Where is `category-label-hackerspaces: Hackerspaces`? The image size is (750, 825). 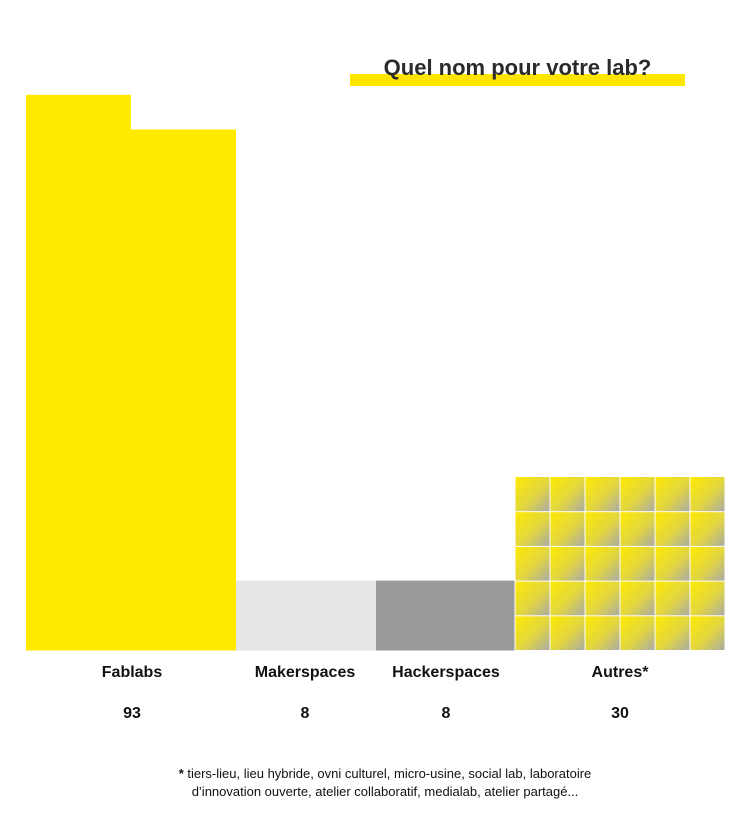
category-label-hackerspaces: Hackerspaces is located at coordinates (446, 672).